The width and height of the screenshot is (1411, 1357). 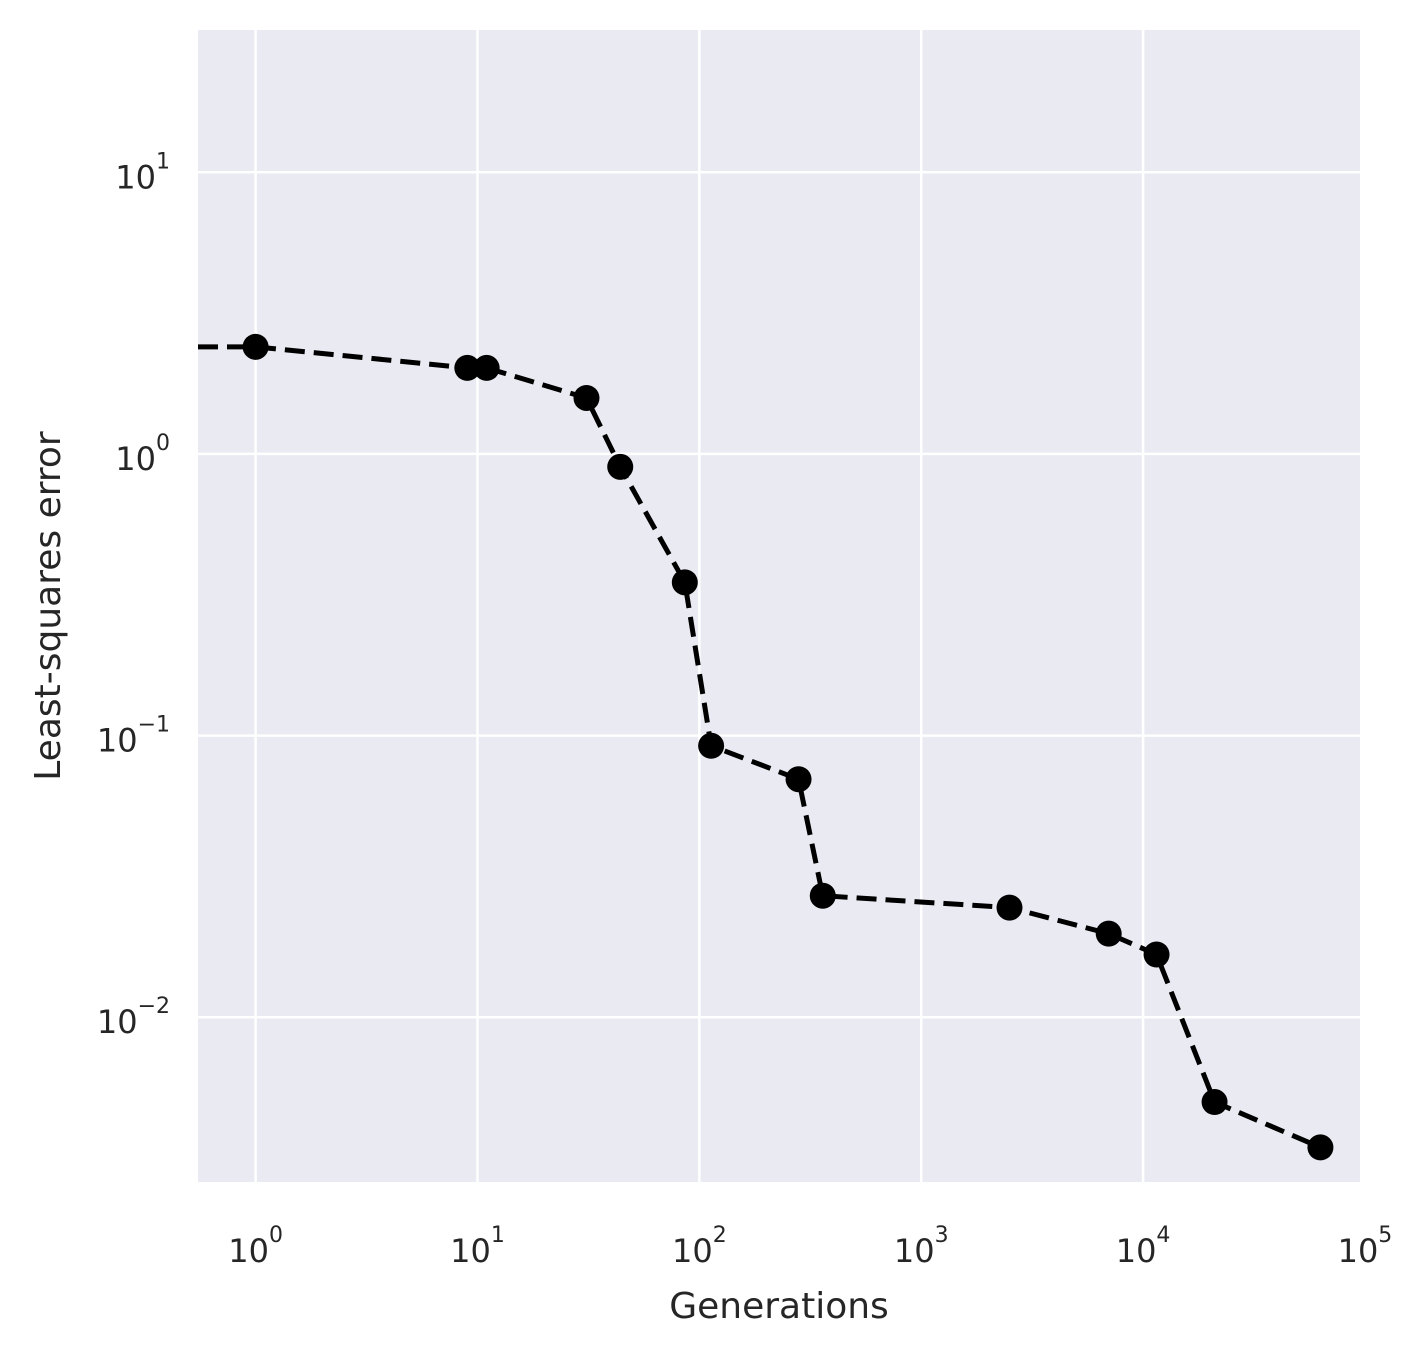 I want to click on x-axis-label: Generations, so click(x=779, y=1306).